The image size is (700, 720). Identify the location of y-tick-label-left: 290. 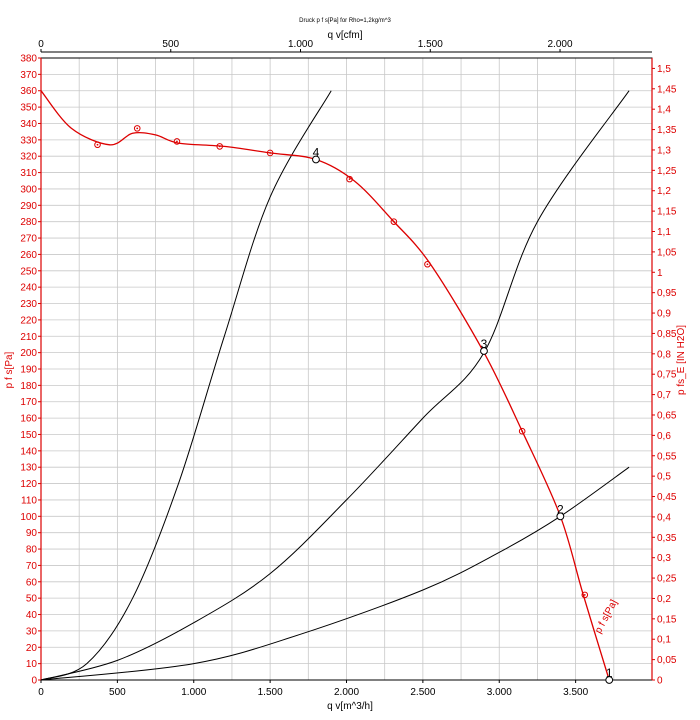
(28, 206).